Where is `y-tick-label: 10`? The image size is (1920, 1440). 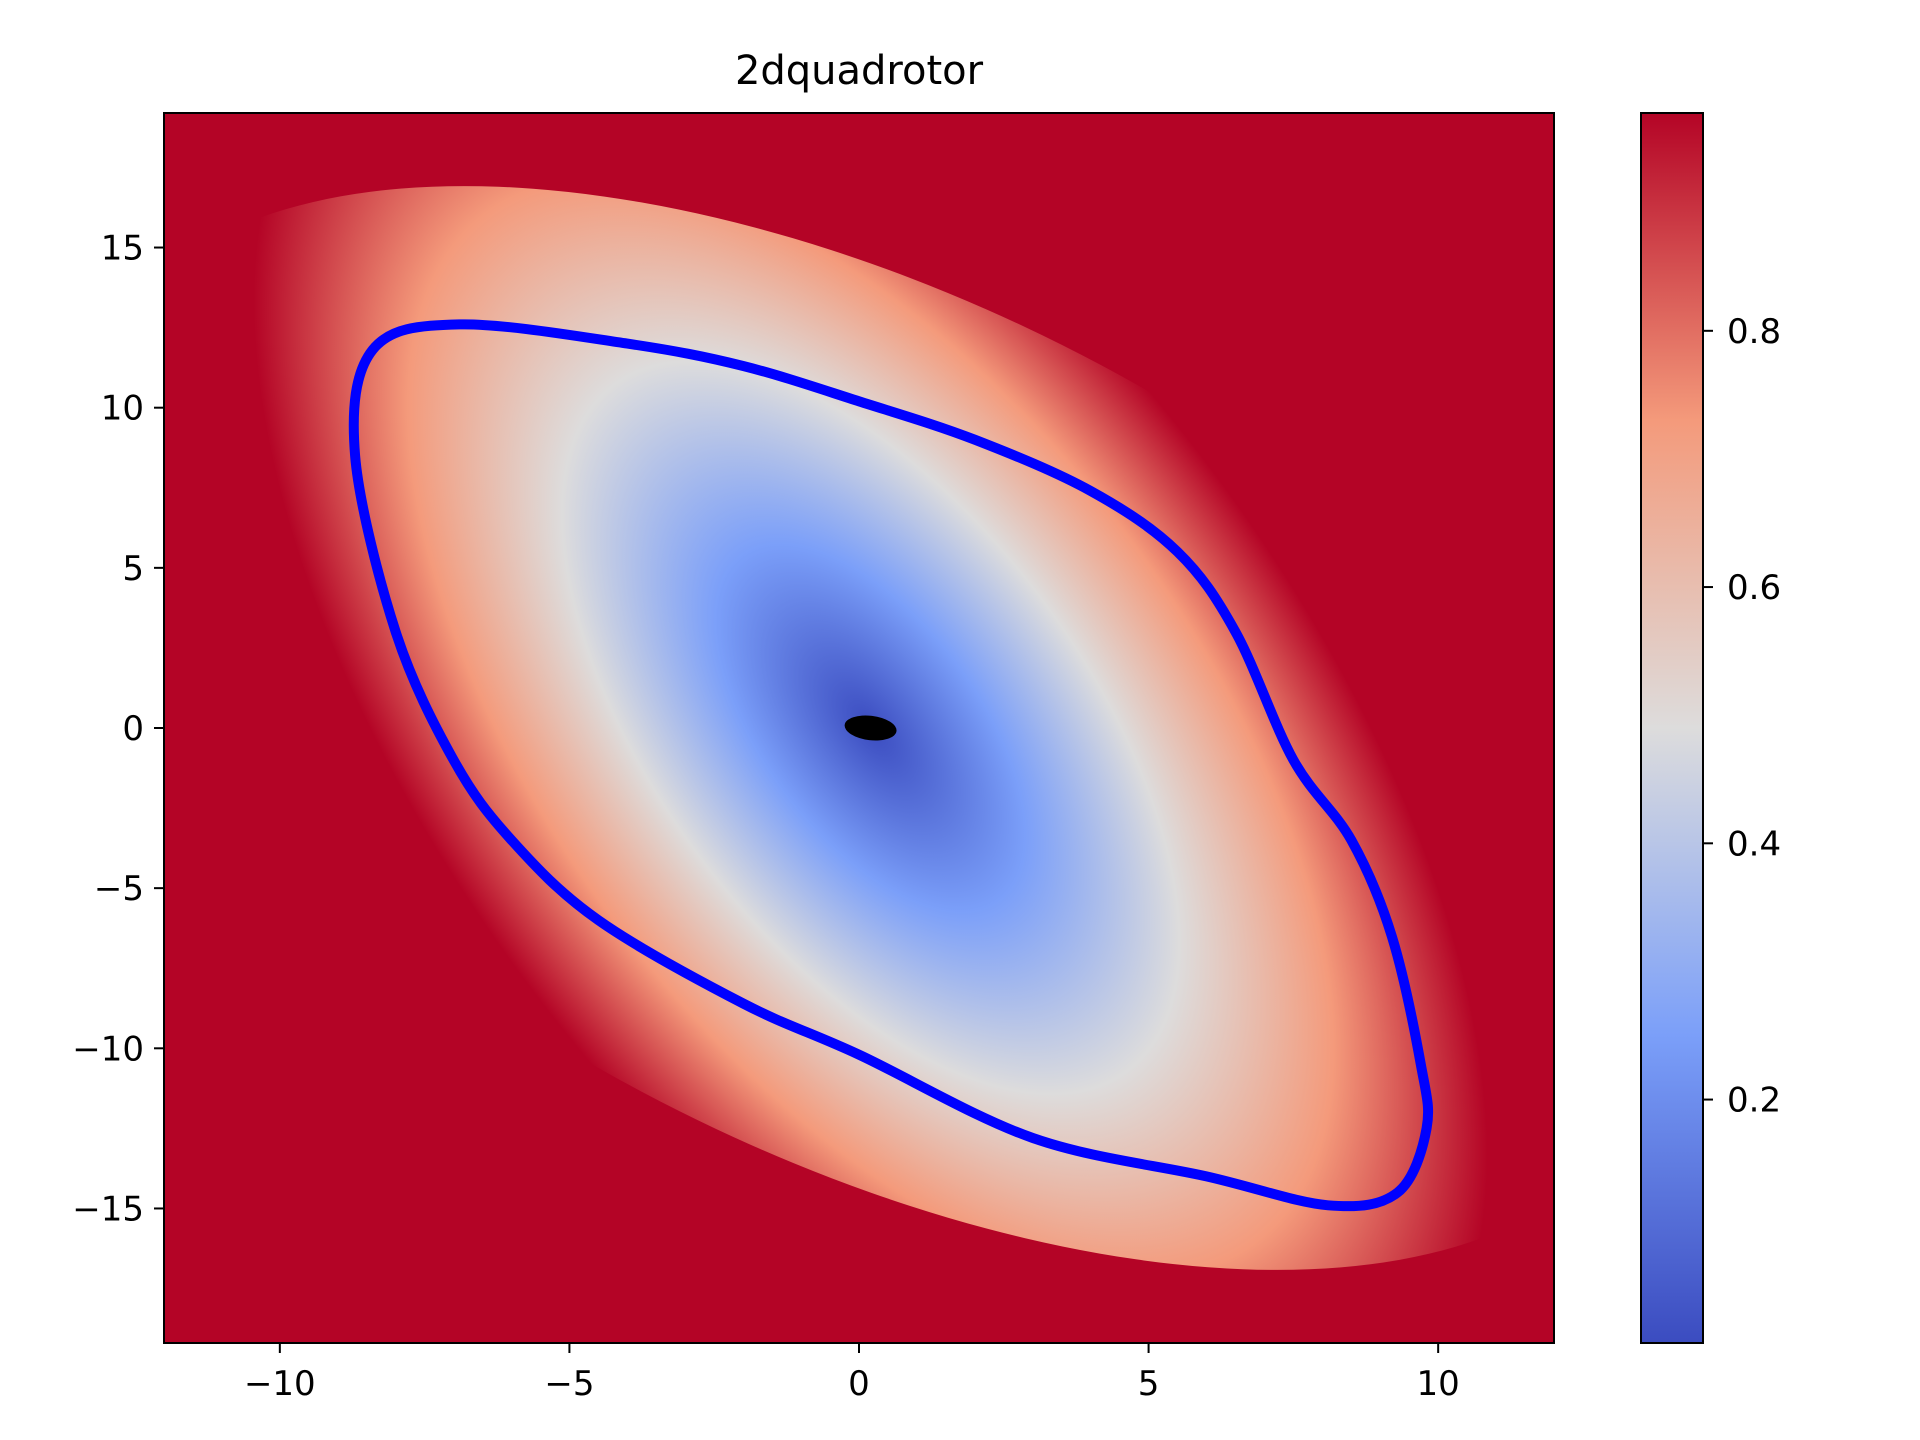
y-tick-label: 10 is located at coordinates (122, 409).